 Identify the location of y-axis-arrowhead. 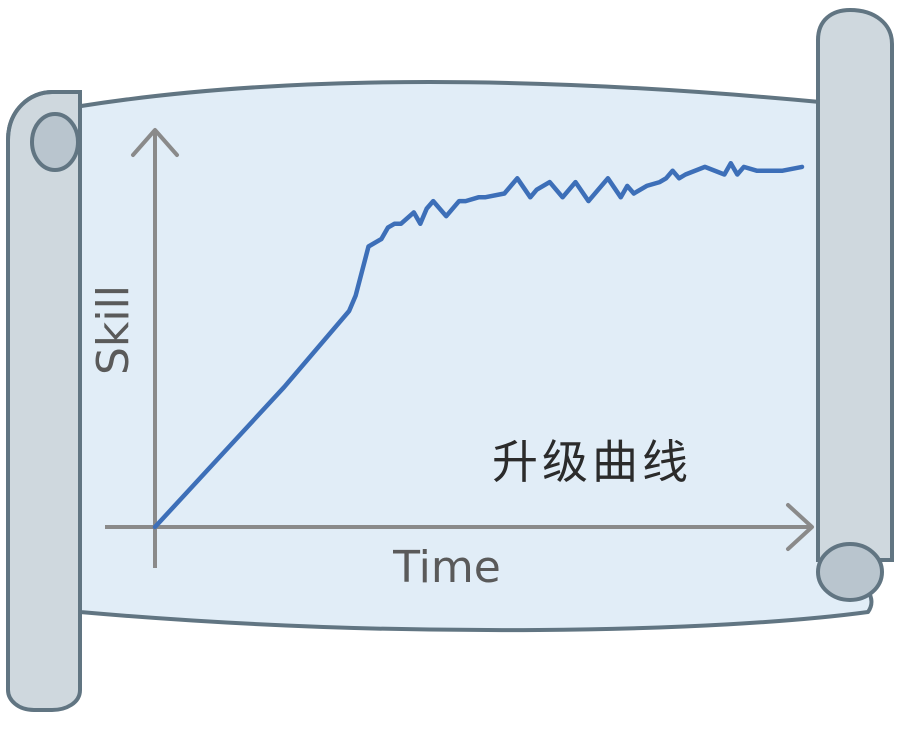
(155, 142).